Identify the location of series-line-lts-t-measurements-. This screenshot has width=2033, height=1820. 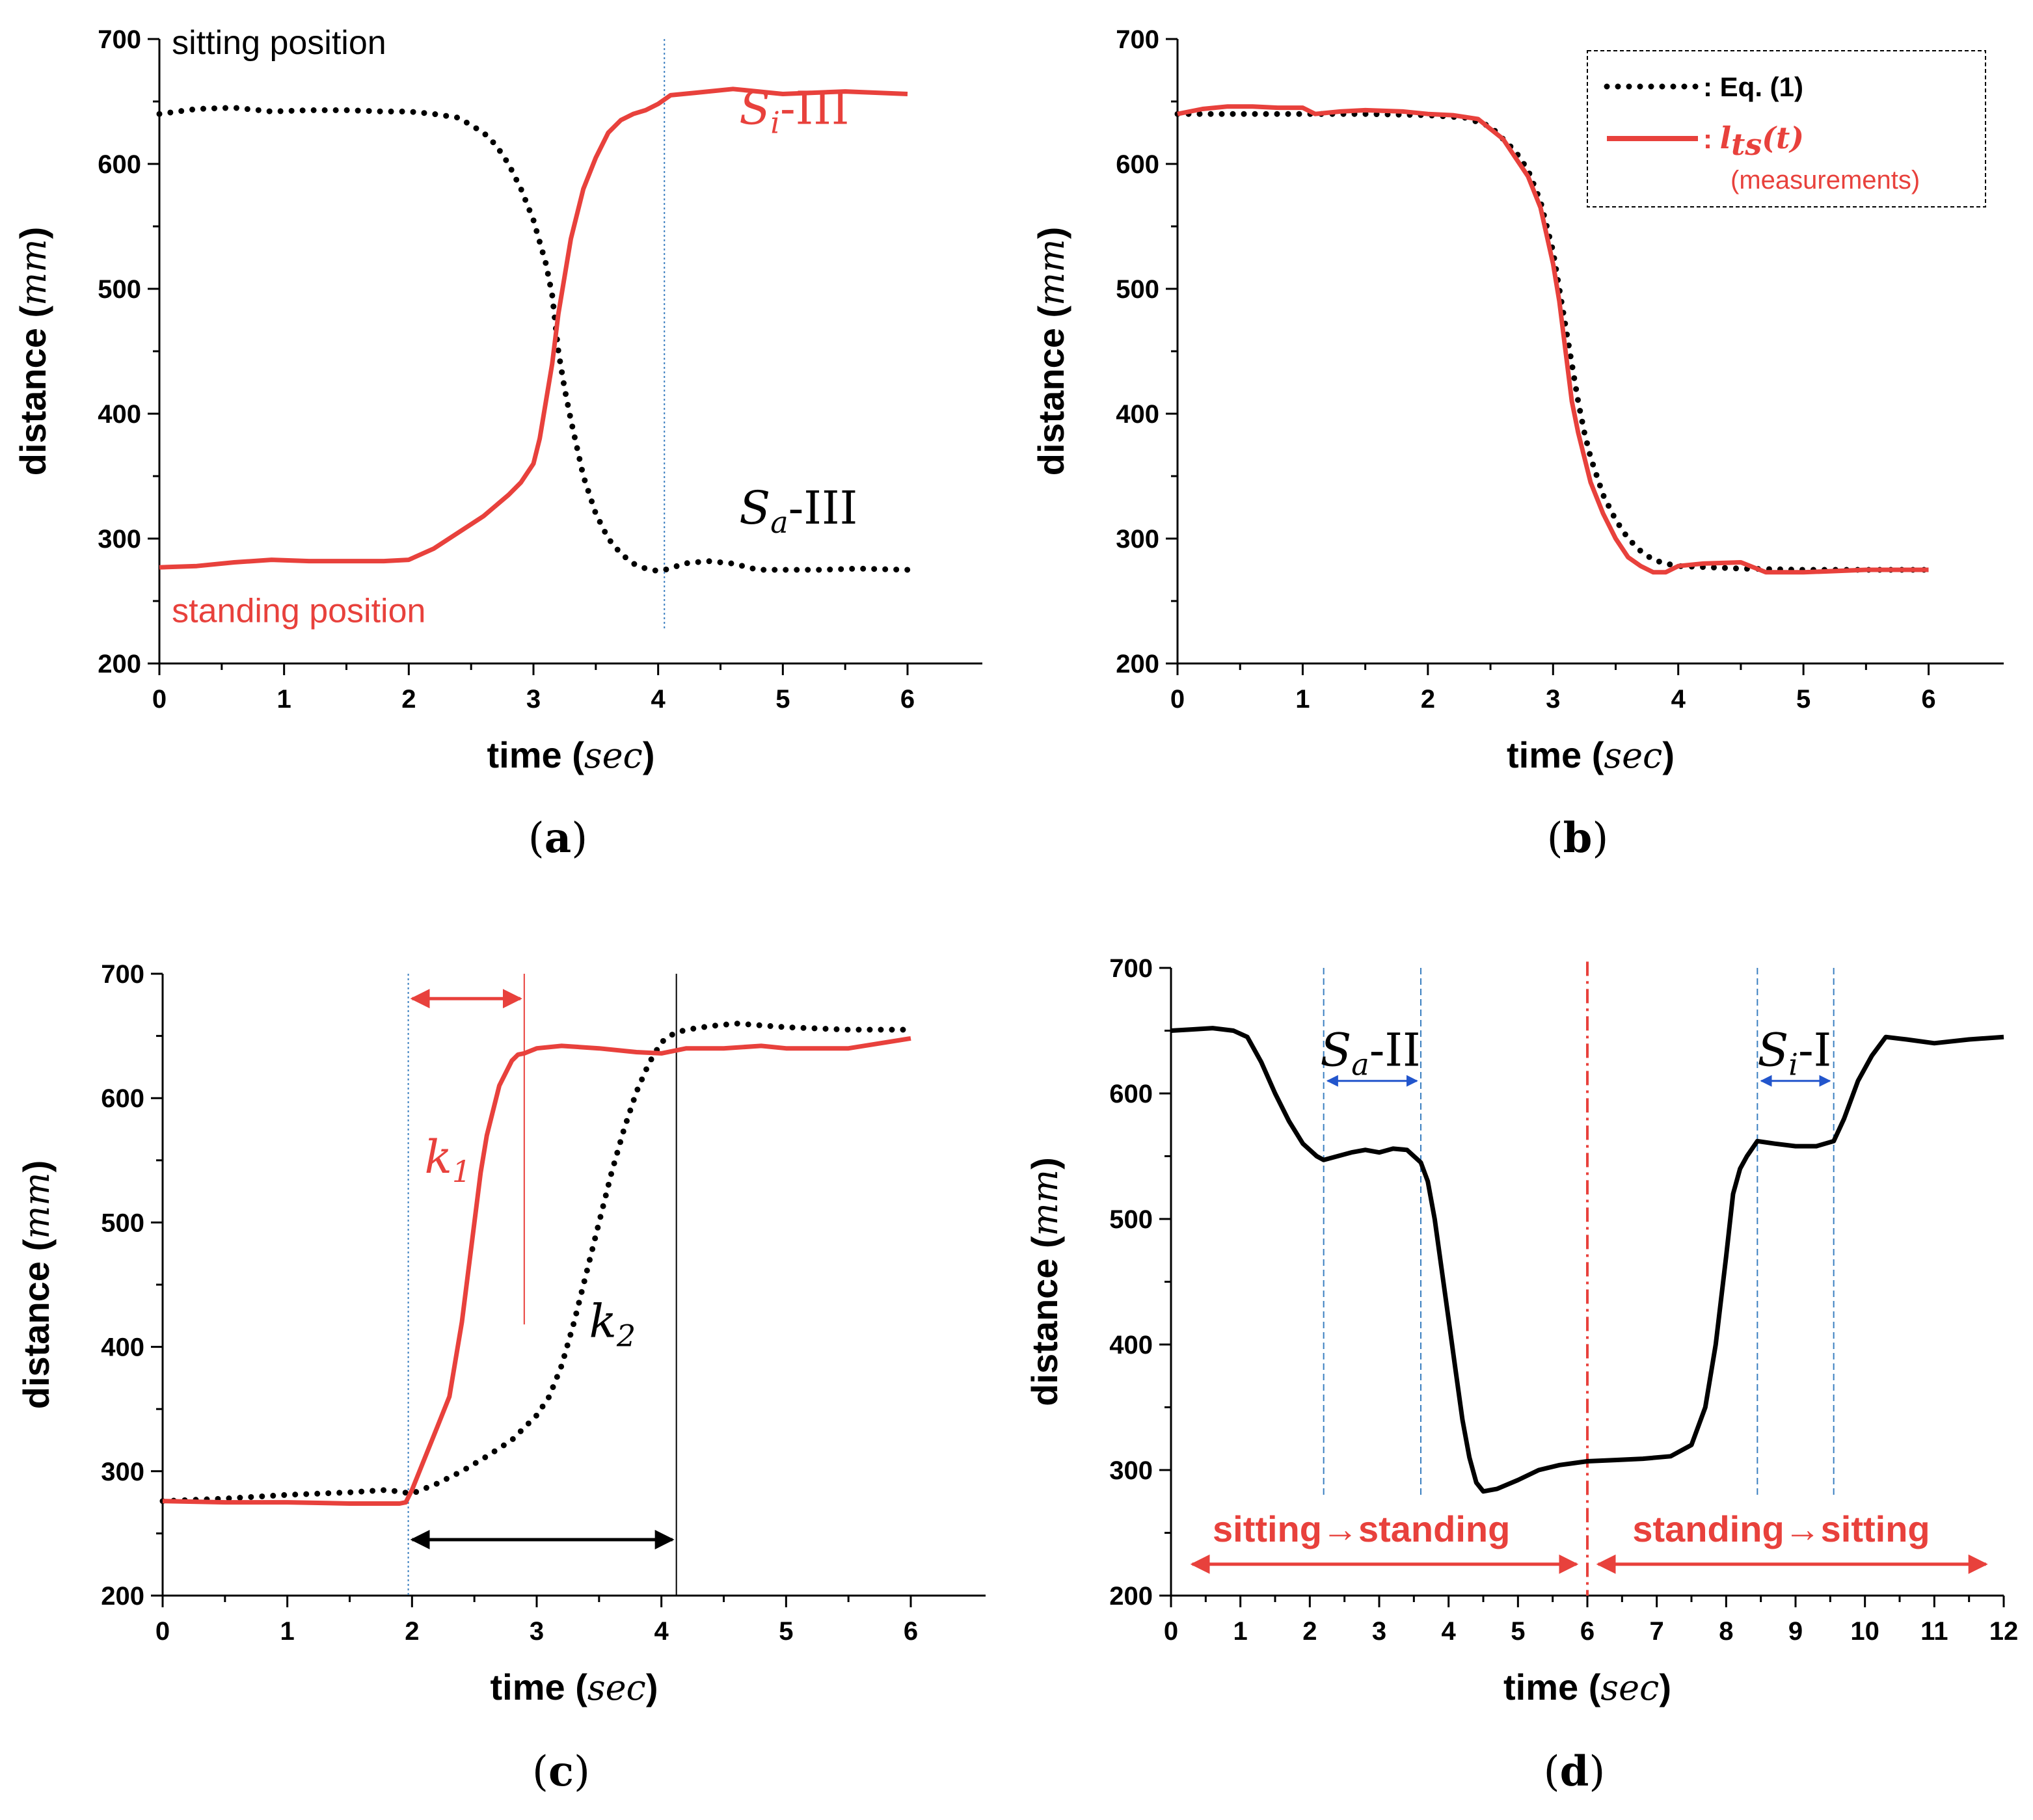
(1553, 339).